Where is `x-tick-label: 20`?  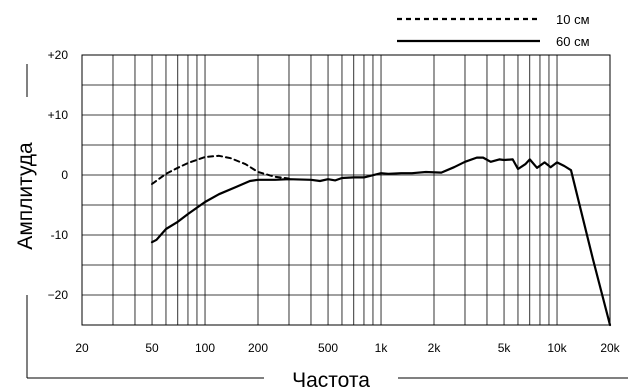 x-tick-label: 20 is located at coordinates (82, 348).